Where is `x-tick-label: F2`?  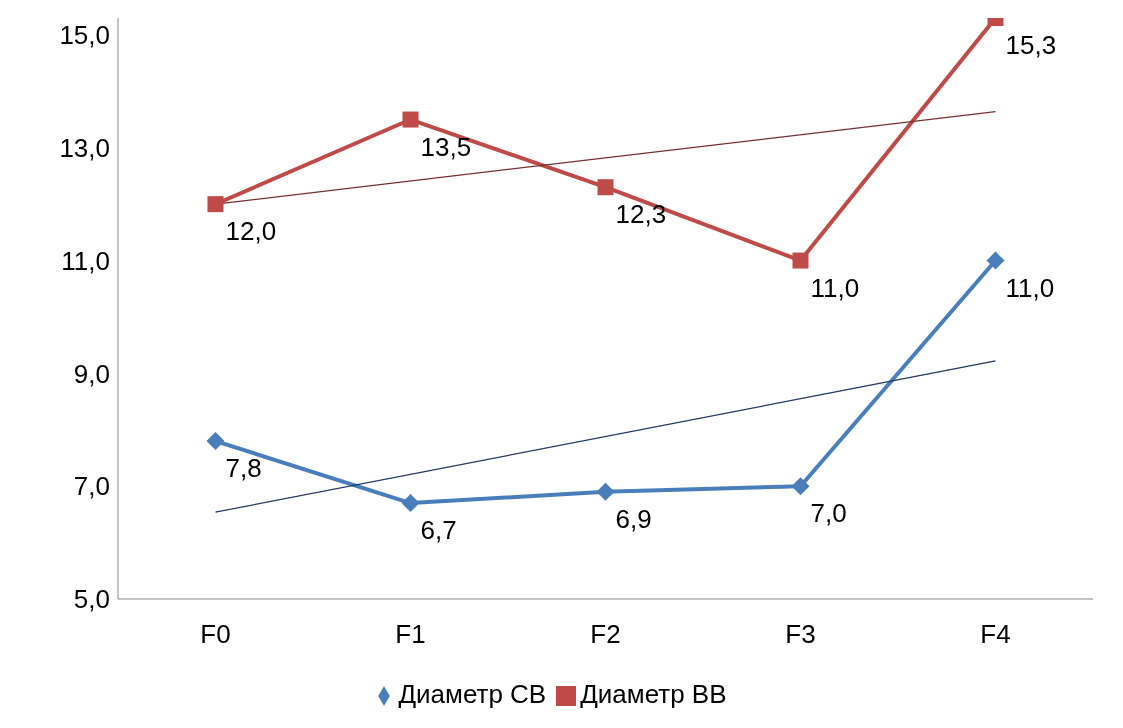 x-tick-label: F2 is located at coordinates (605, 634).